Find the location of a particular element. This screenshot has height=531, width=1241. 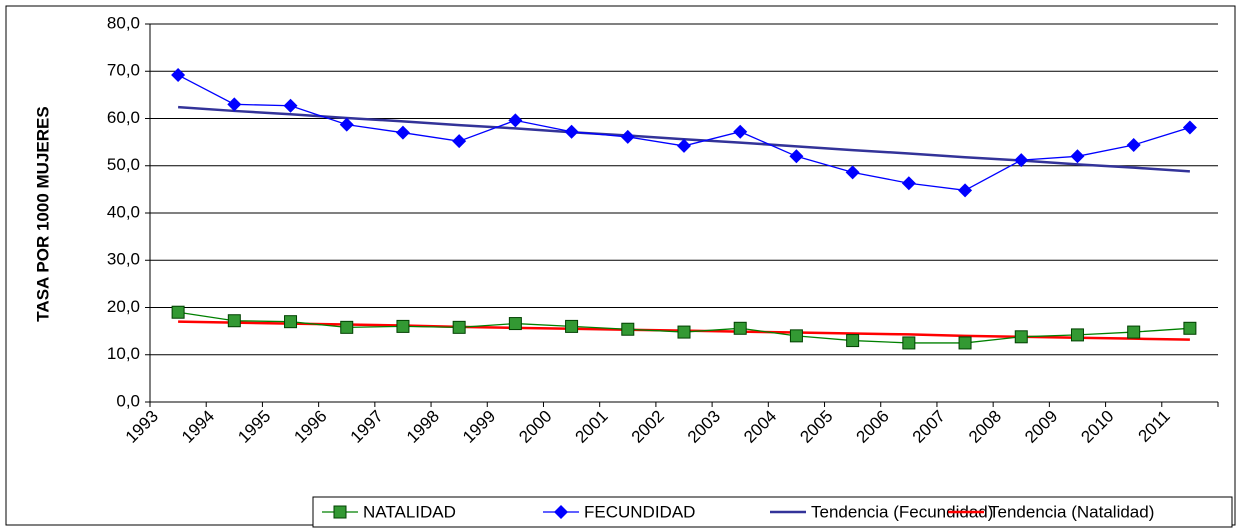

y-tick-label: 20,0 is located at coordinates (123, 306).